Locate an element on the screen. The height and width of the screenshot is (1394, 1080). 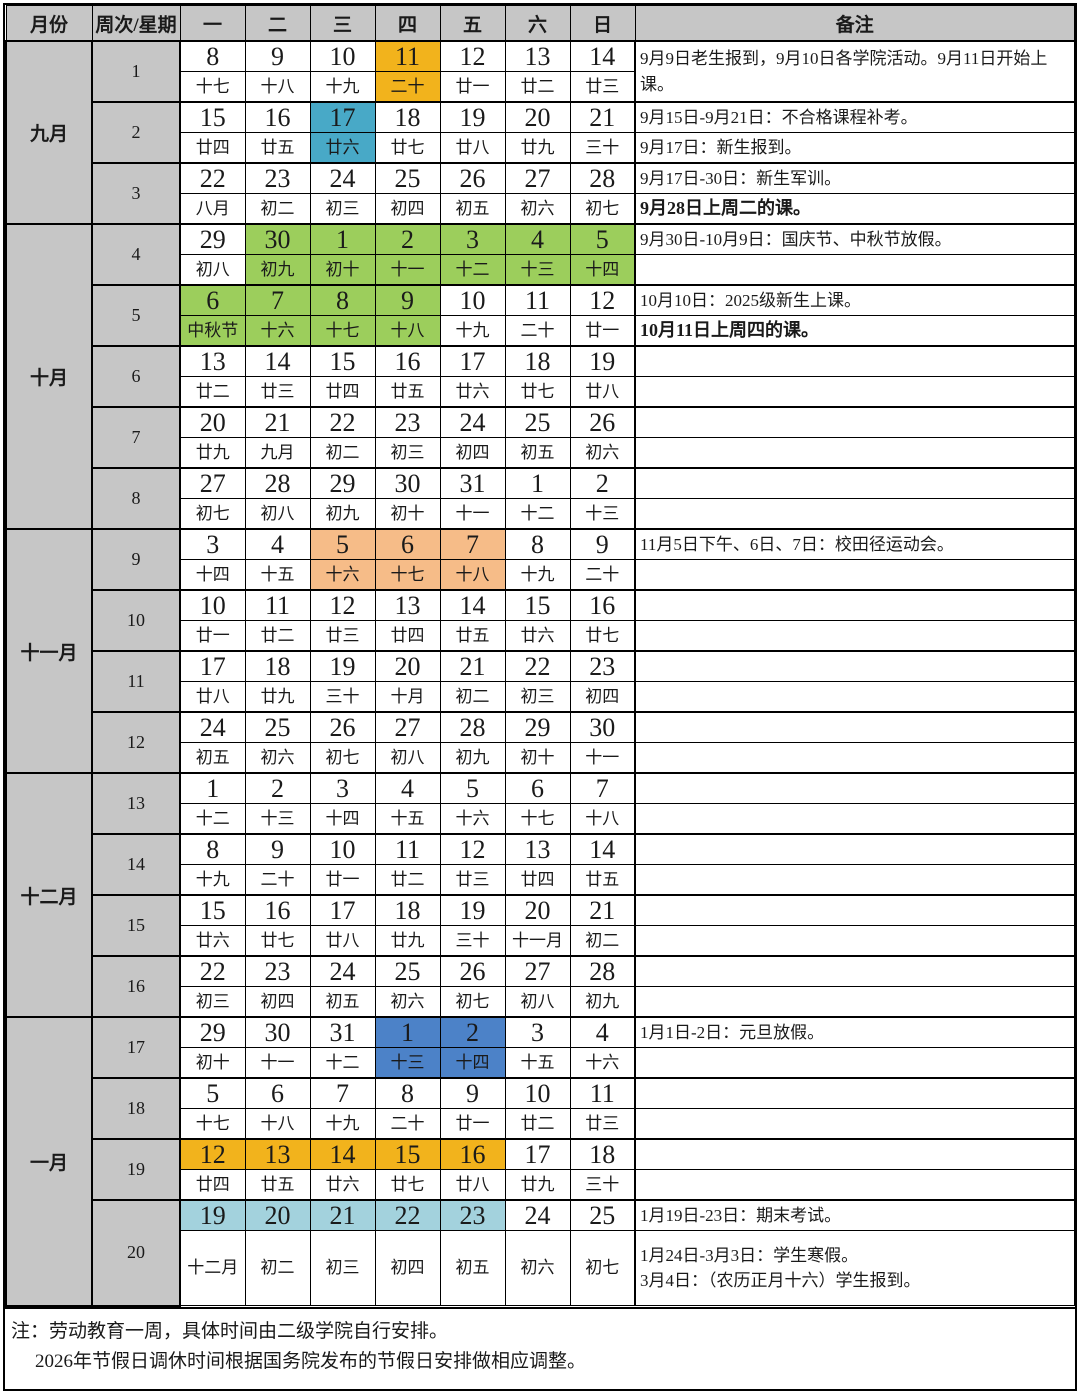
date-cell: 31 is located at coordinates (472, 483).